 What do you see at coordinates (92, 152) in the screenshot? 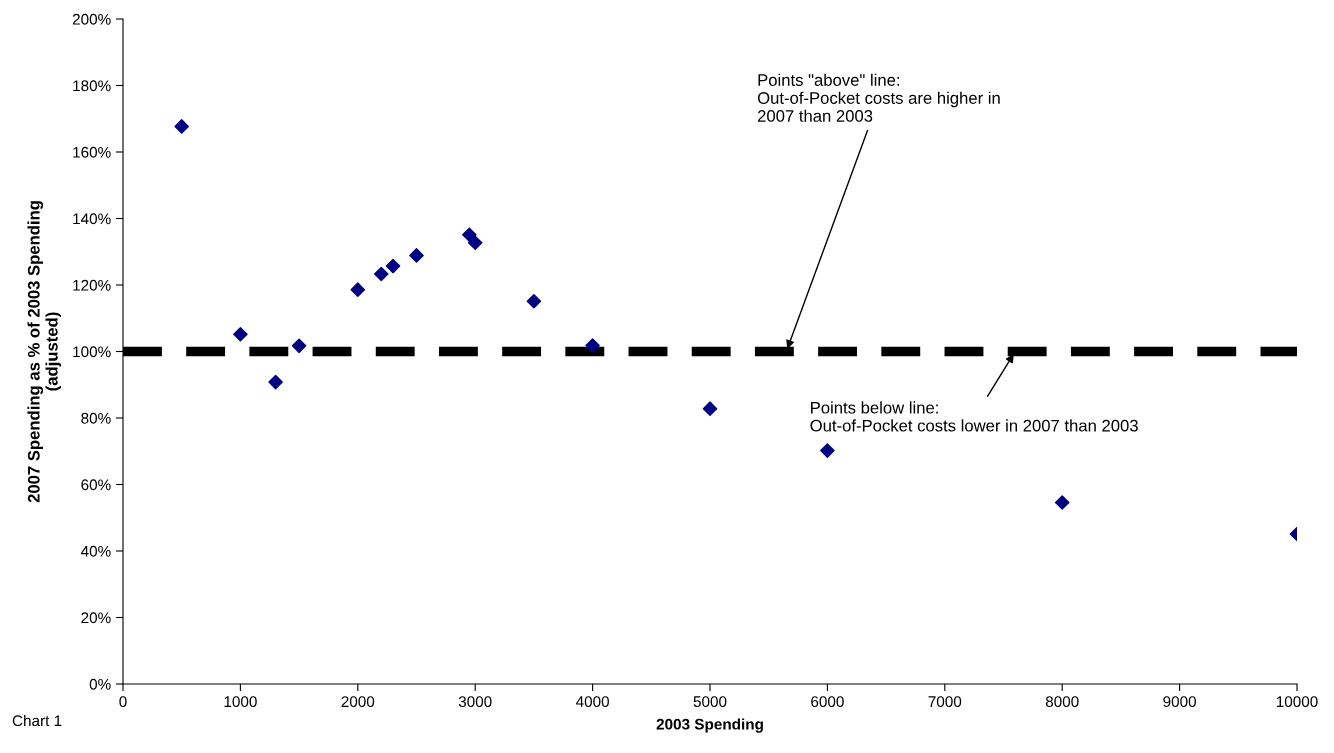
I see `y-tick-label: 160%` at bounding box center [92, 152].